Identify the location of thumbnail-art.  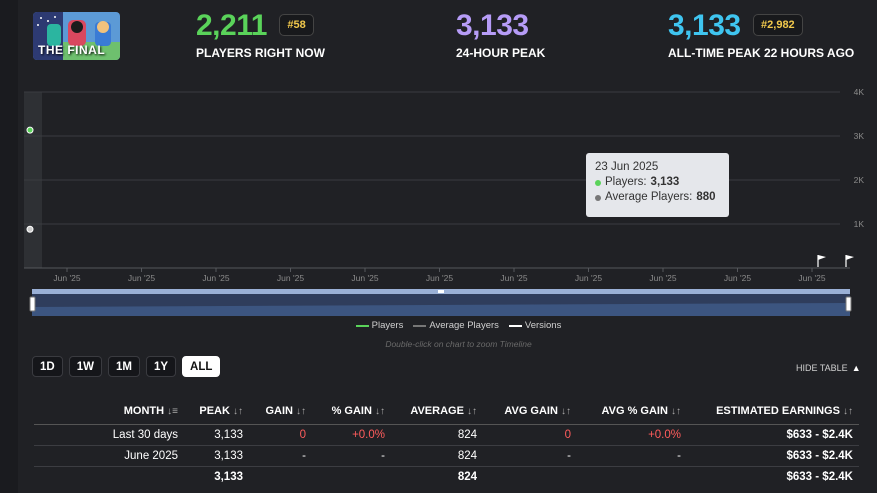
(76, 36).